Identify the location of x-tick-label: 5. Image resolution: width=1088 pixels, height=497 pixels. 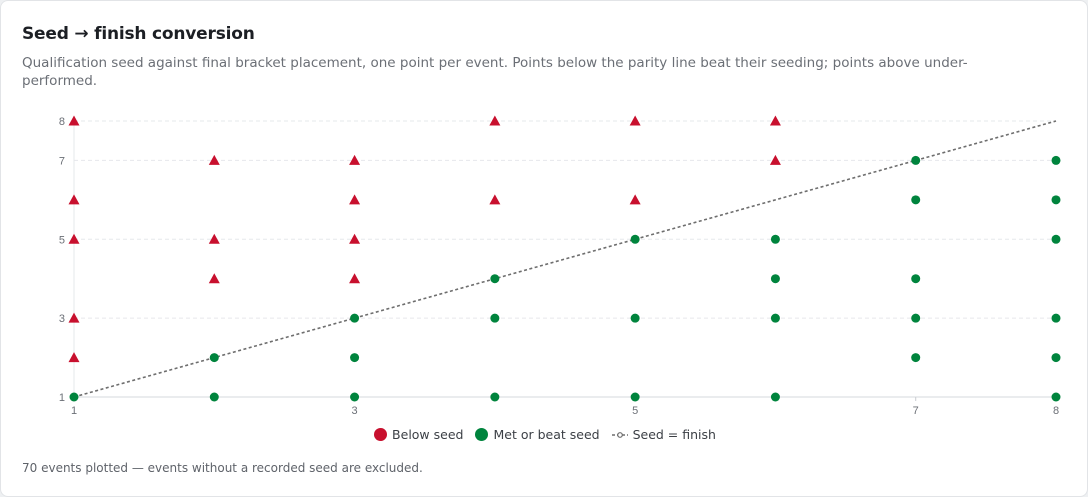
(635, 411).